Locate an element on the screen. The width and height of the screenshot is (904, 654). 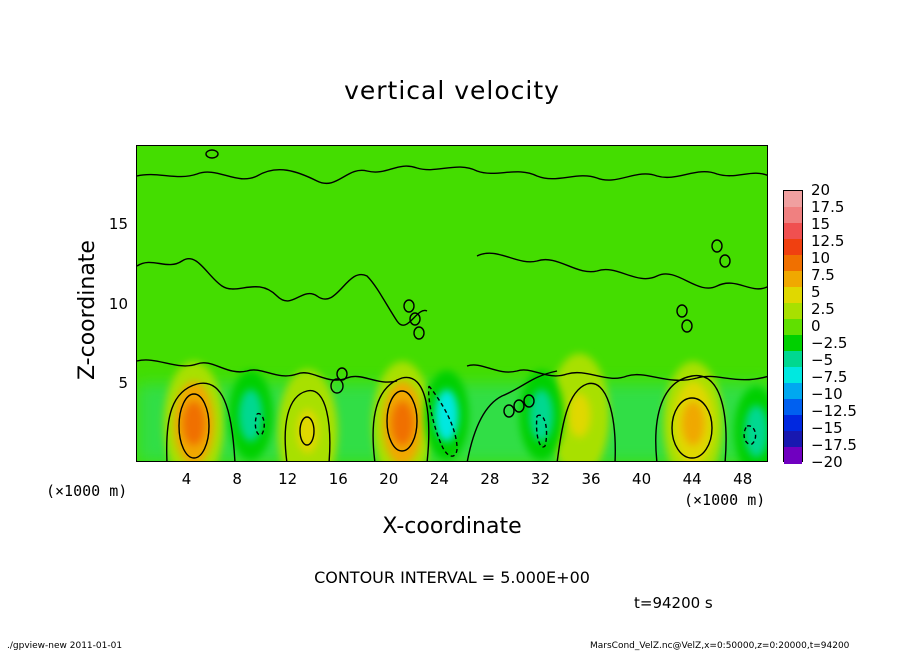
colorbar-label: −10 is located at coordinates (827, 394).